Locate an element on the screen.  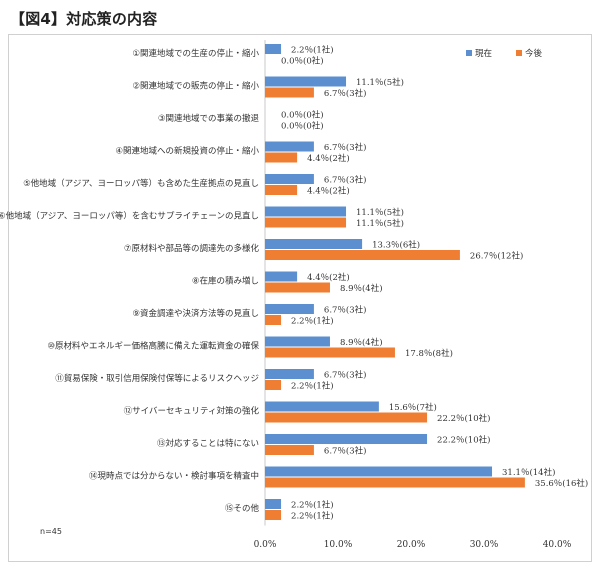
x-tick-label: 20.0% is located at coordinates (411, 545).